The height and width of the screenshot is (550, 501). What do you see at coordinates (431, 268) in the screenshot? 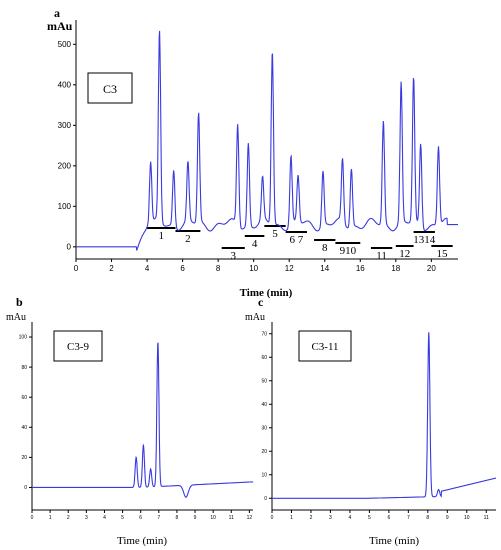
I see `x-tick-label: 20` at bounding box center [431, 268].